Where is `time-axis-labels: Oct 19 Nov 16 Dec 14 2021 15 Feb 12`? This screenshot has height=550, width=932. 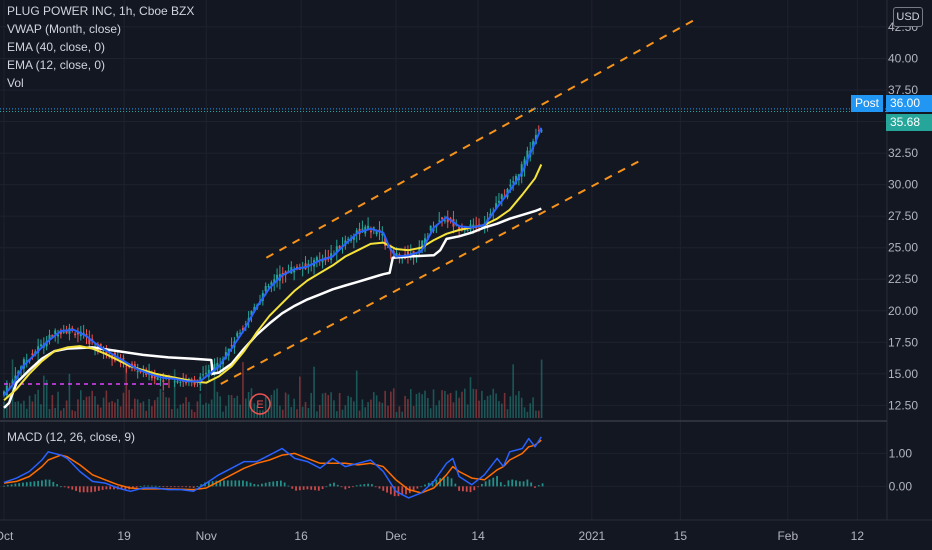
time-axis-labels: Oct 19 Nov 16 Dec 14 2021 15 Feb 12 is located at coordinates (432, 536).